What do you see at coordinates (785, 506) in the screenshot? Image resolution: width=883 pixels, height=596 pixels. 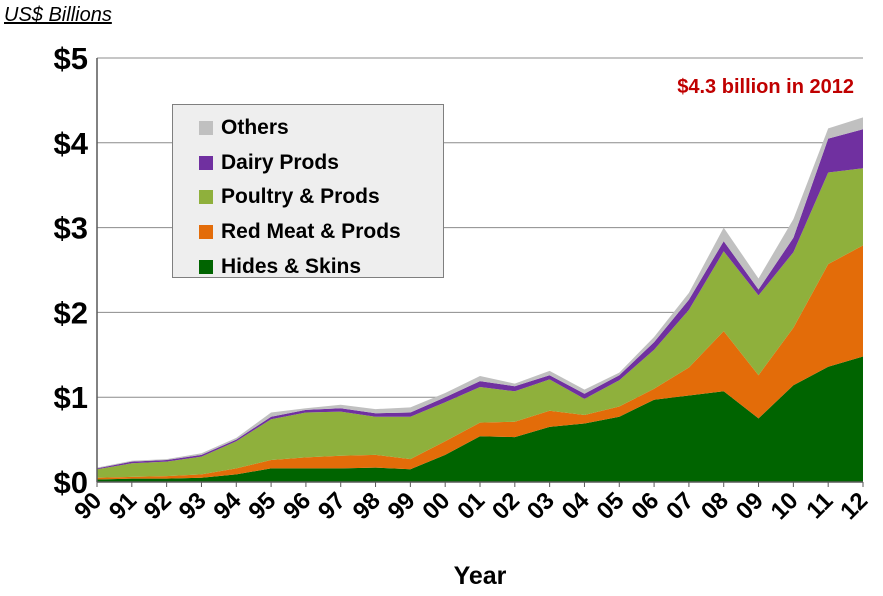 I see `x-tick-label: 10` at bounding box center [785, 506].